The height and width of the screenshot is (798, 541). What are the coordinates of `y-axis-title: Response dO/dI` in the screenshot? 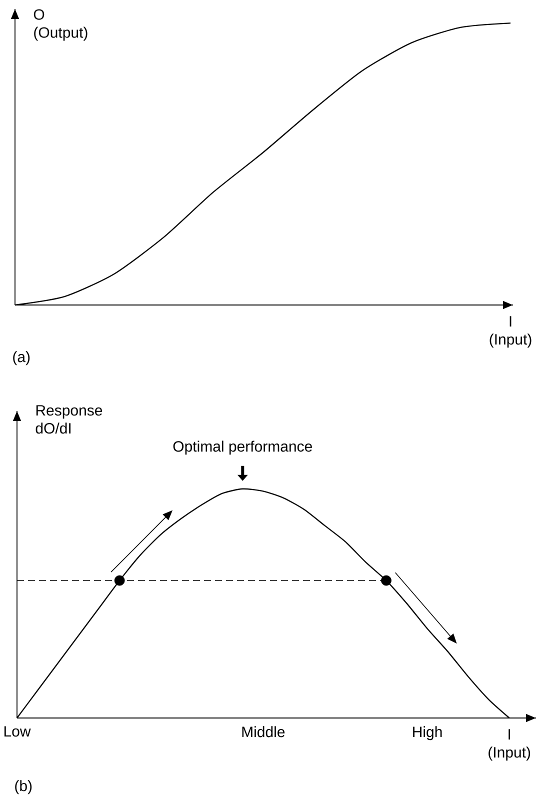 It's located at (69, 419).